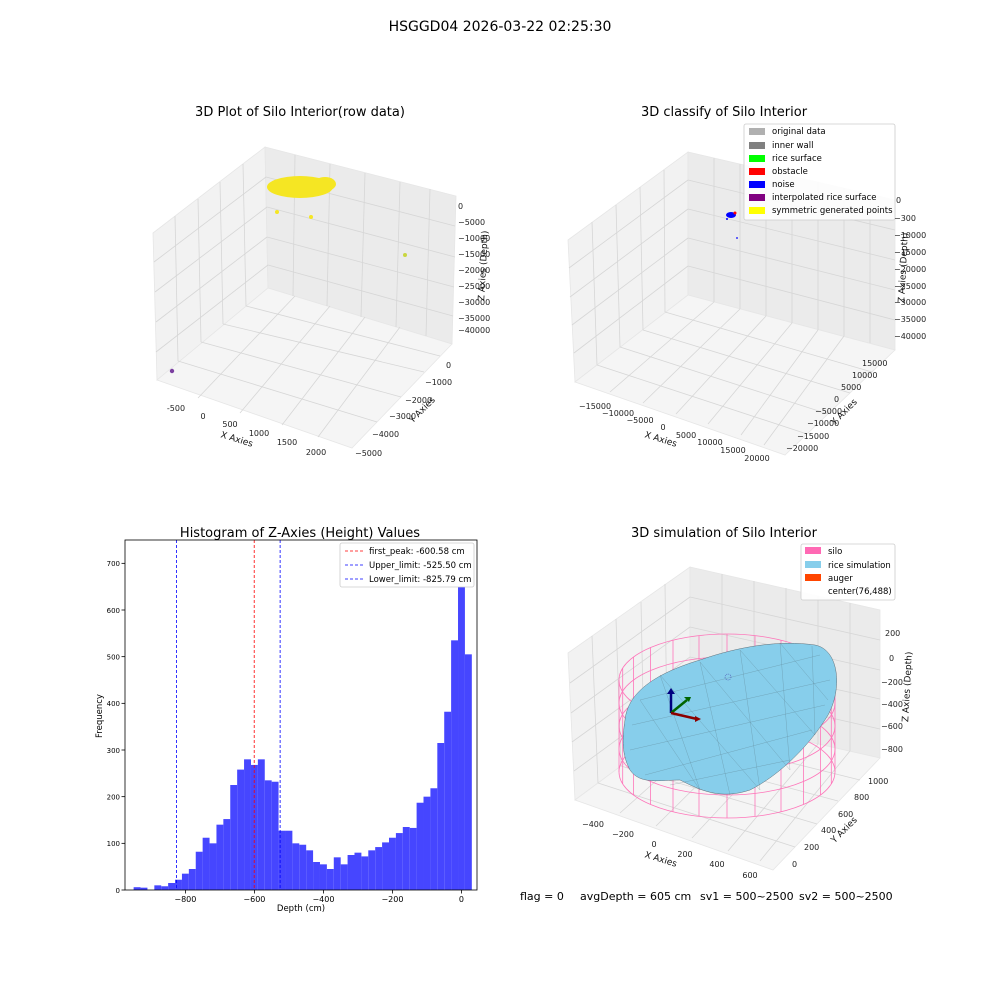 The height and width of the screenshot is (1000, 1000). I want to click on simulation-x-tick: 600, so click(749, 875).